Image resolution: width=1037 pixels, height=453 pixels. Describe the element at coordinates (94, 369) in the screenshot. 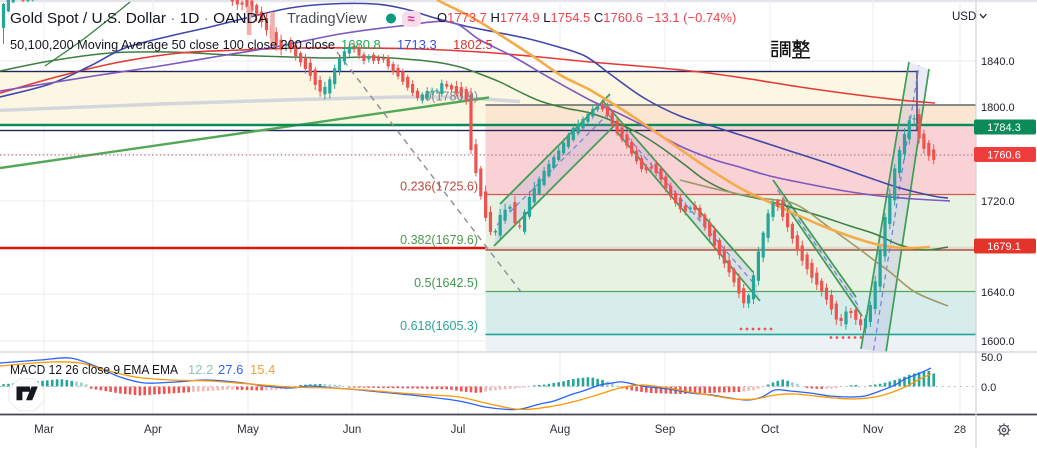

I see `svg-text: MACD 12 26 close 9 EMA EMA` at that location.